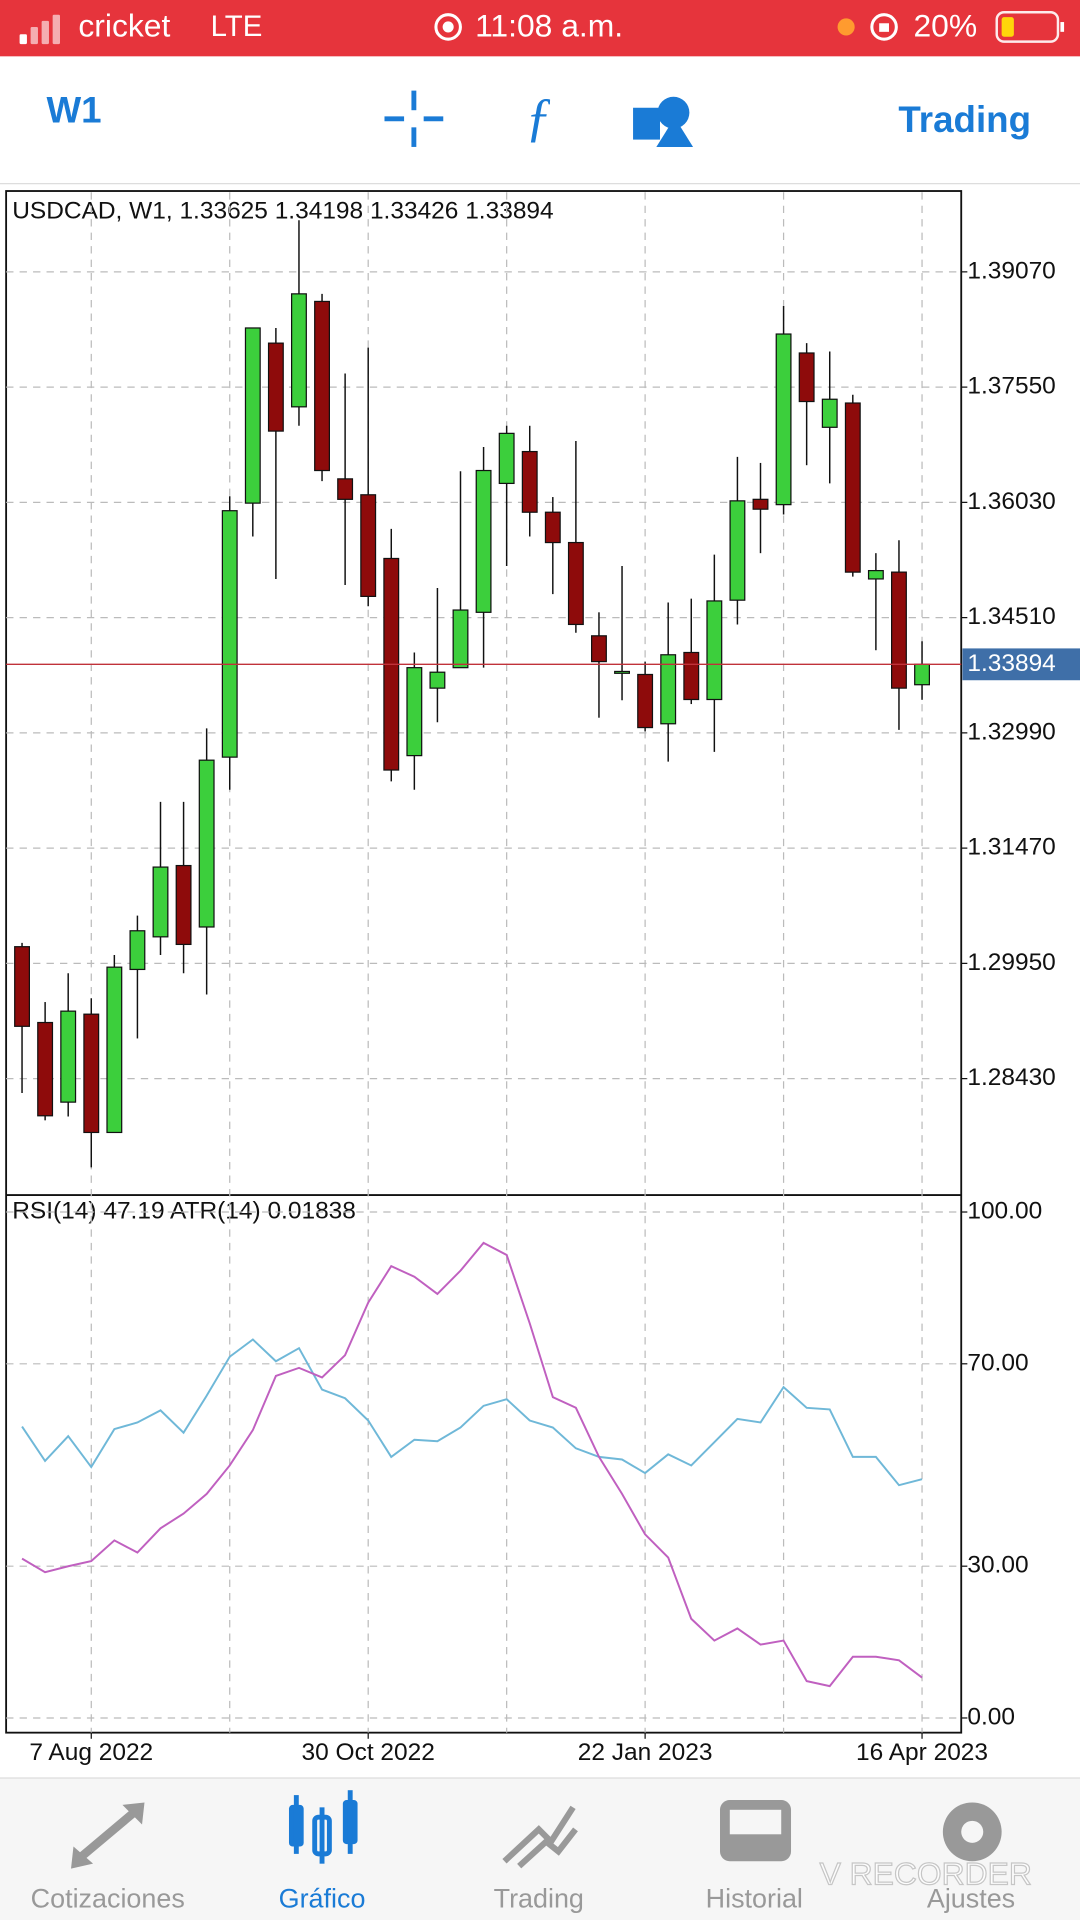  Describe the element at coordinates (846, 27) in the screenshot. I see `privacy-dot` at that location.